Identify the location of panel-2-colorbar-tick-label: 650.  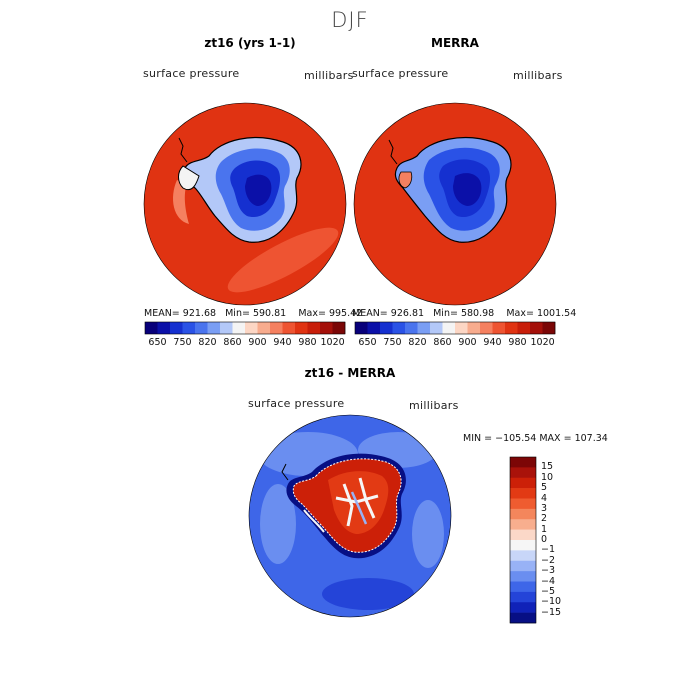
(367, 342).